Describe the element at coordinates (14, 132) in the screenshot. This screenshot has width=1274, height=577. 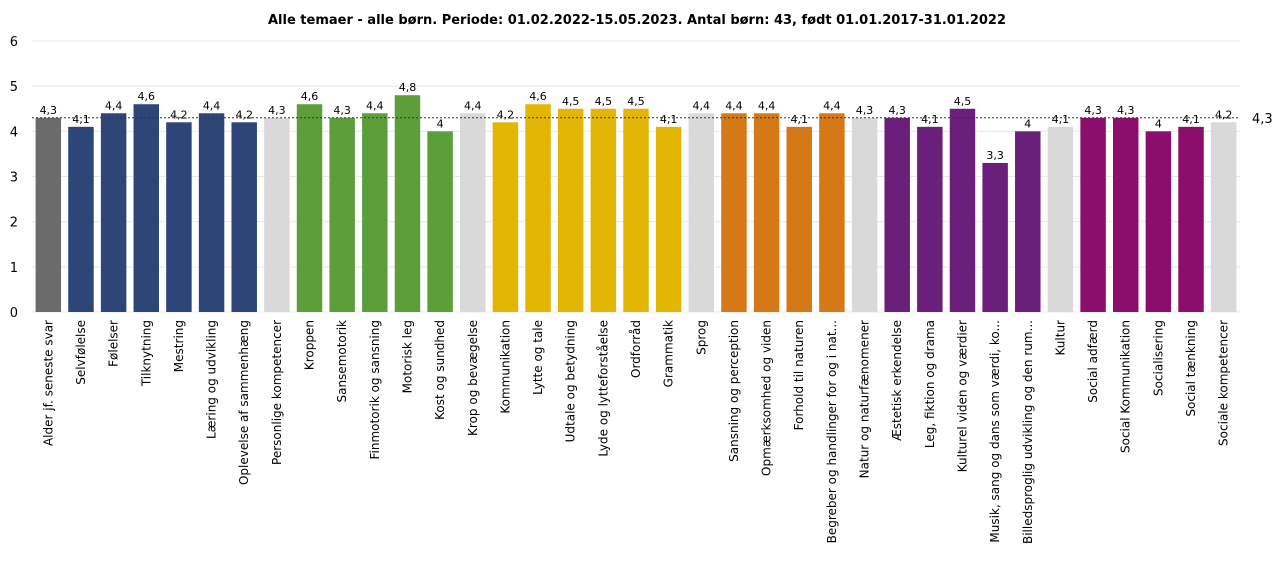
I see `y-tick-label: 4` at that location.